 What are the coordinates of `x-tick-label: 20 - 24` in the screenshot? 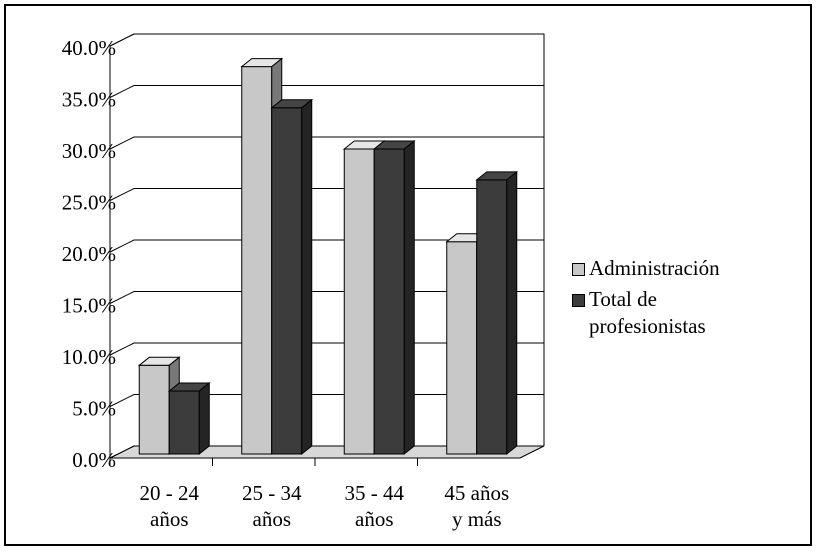 It's located at (170, 493).